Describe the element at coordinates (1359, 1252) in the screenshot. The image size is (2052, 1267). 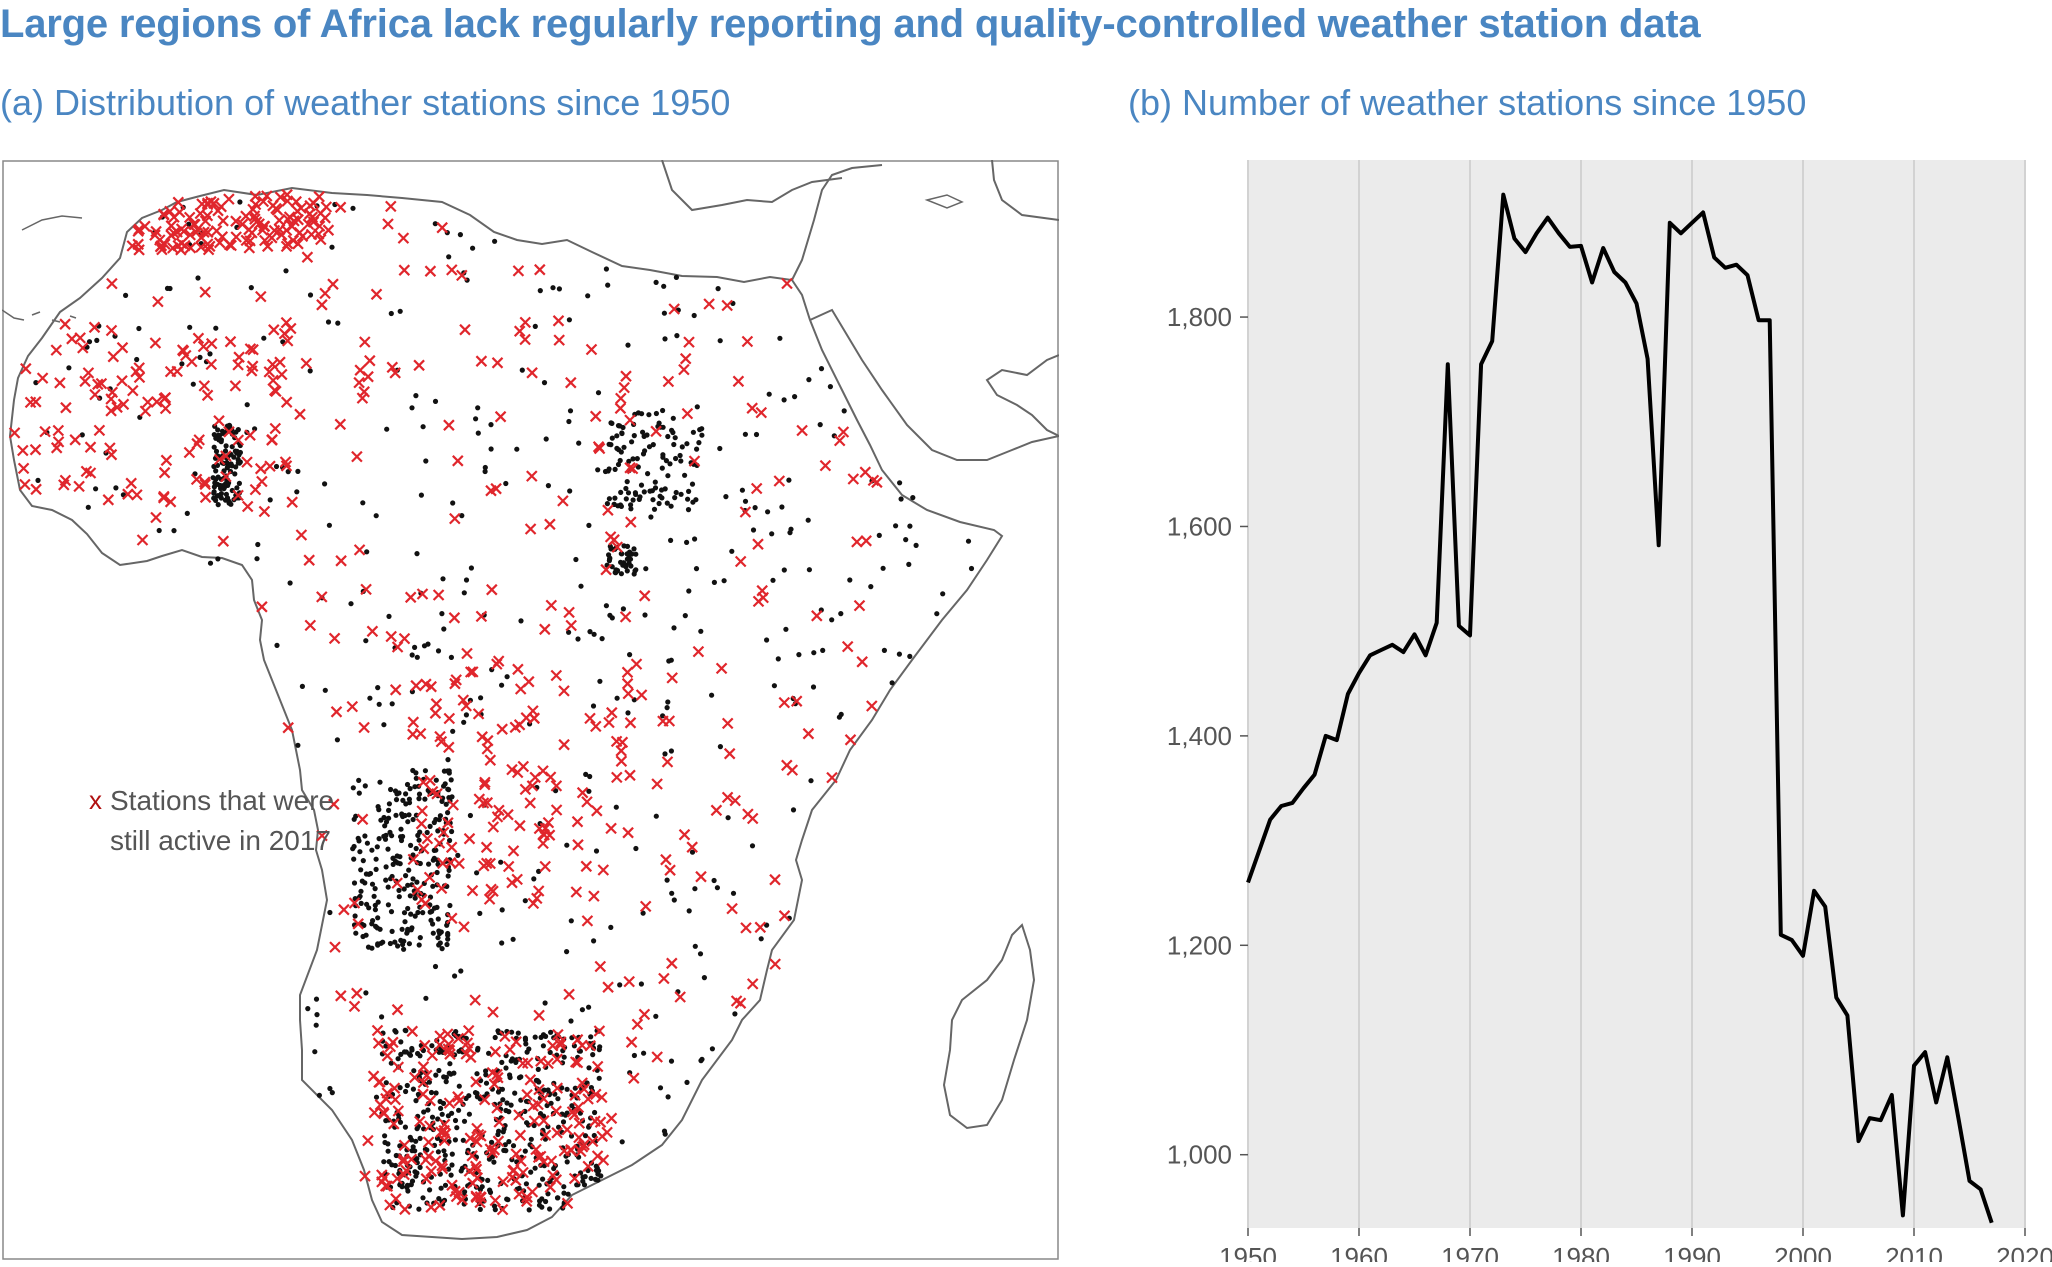
I see `x-tick-label: 1960` at that location.